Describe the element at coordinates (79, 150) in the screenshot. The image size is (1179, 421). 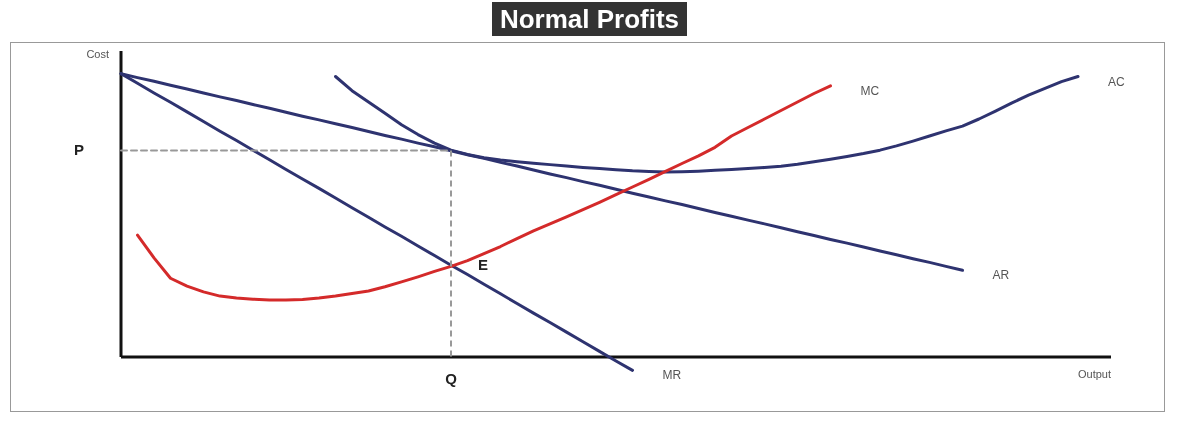
I see `text: P` at that location.